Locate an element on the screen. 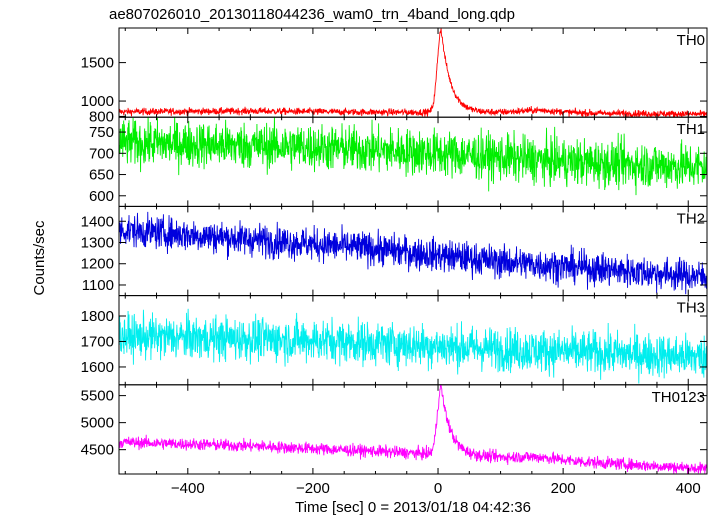 The image size is (717, 516). y-tick-label: 800 is located at coordinates (101, 116).